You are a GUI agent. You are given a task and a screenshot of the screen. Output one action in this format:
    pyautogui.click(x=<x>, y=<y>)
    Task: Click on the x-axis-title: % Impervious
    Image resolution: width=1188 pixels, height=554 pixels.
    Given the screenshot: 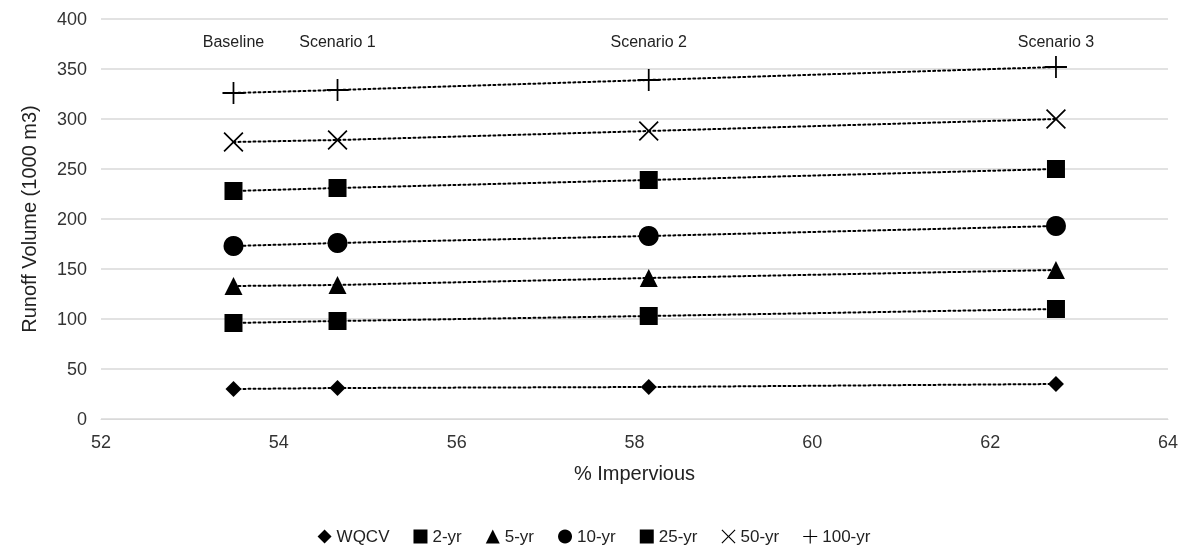 What is the action you would take?
    pyautogui.click(x=634, y=473)
    